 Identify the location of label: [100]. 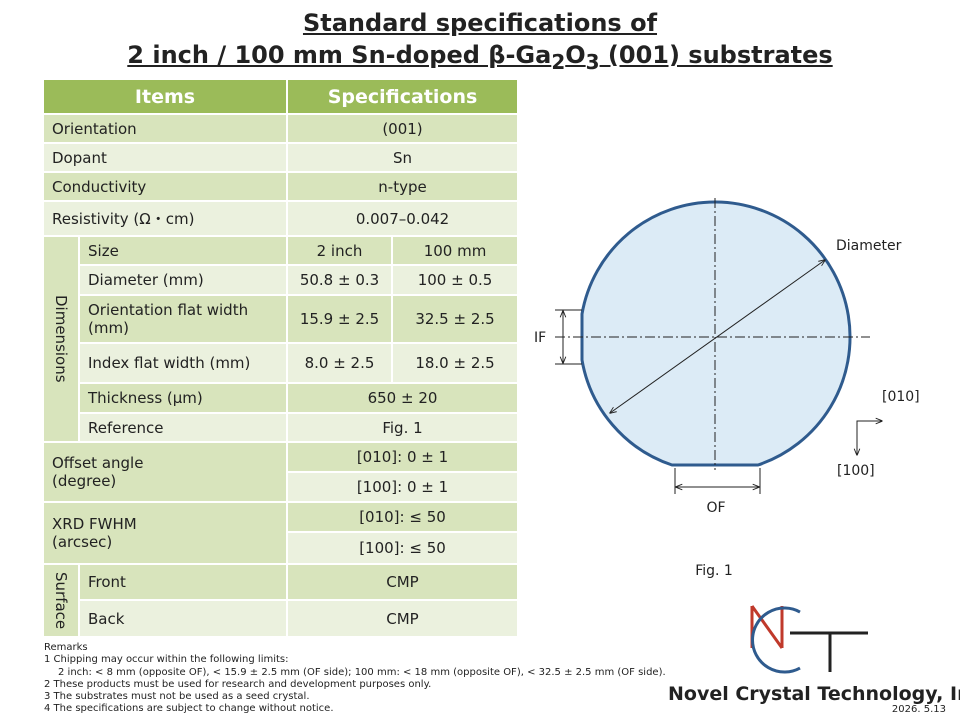
(856, 471).